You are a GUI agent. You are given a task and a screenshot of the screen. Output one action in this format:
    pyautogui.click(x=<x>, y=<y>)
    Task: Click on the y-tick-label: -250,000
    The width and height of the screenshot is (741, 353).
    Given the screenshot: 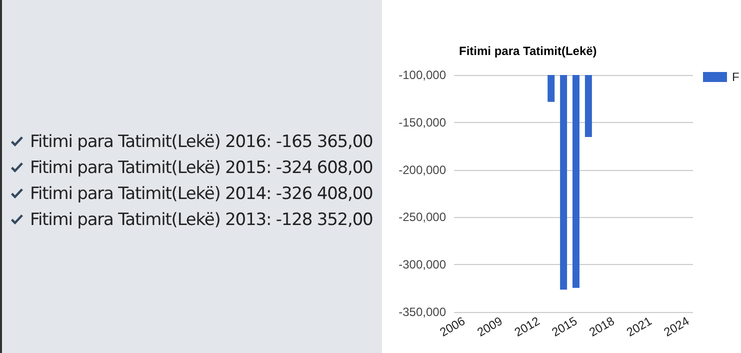 What is the action you would take?
    pyautogui.click(x=422, y=217)
    